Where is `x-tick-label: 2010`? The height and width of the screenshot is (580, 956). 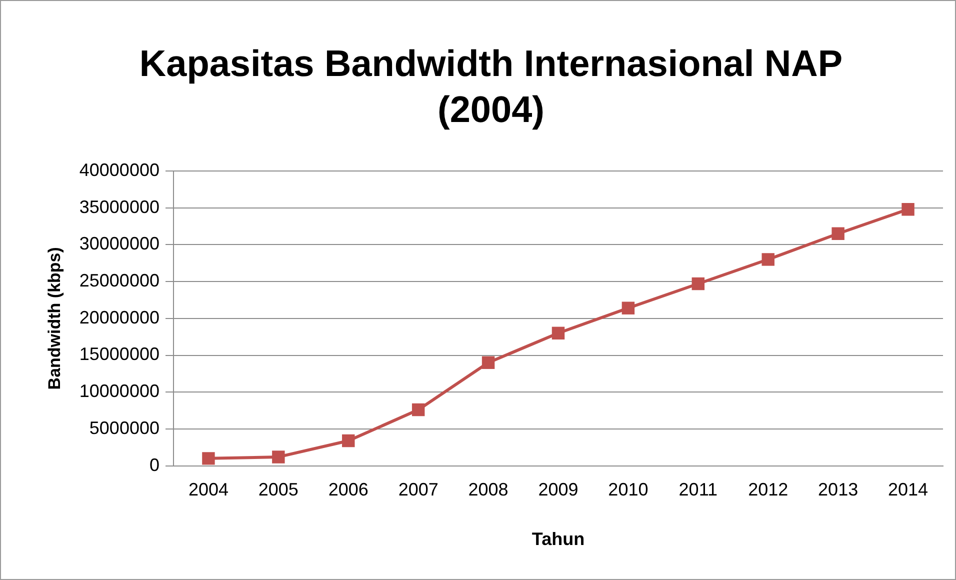
x-tick-label: 2010 is located at coordinates (628, 490).